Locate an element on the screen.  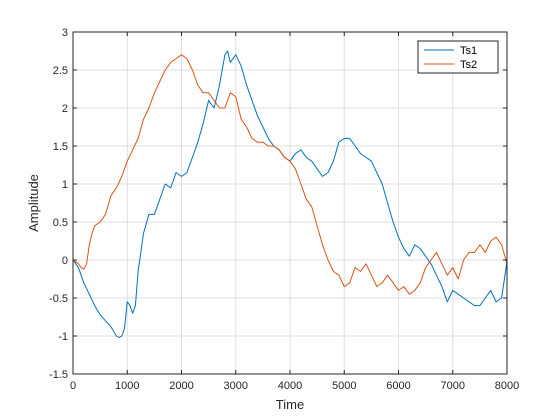
y-tick-label: 0.5 is located at coordinates (60, 223).